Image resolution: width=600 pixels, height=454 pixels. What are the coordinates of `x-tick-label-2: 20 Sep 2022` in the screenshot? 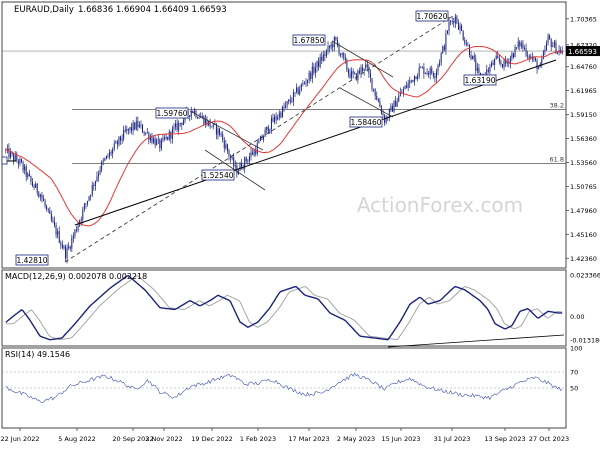 It's located at (132, 439).